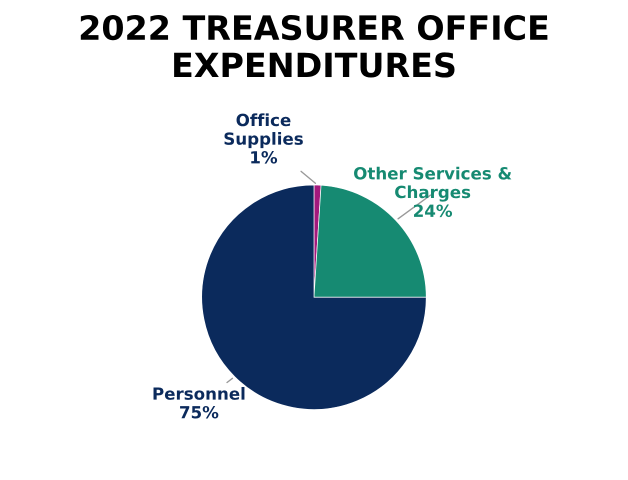 The height and width of the screenshot is (480, 628). I want to click on slice-label: Other Services & Charges, so click(433, 184).